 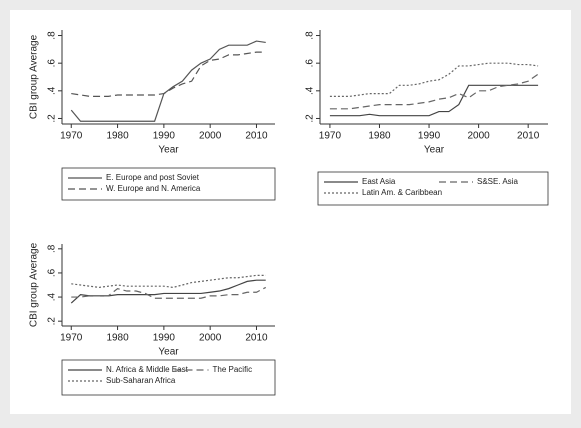 I want to click on legend-label: E. Europe and post Soviet, so click(x=153, y=177).